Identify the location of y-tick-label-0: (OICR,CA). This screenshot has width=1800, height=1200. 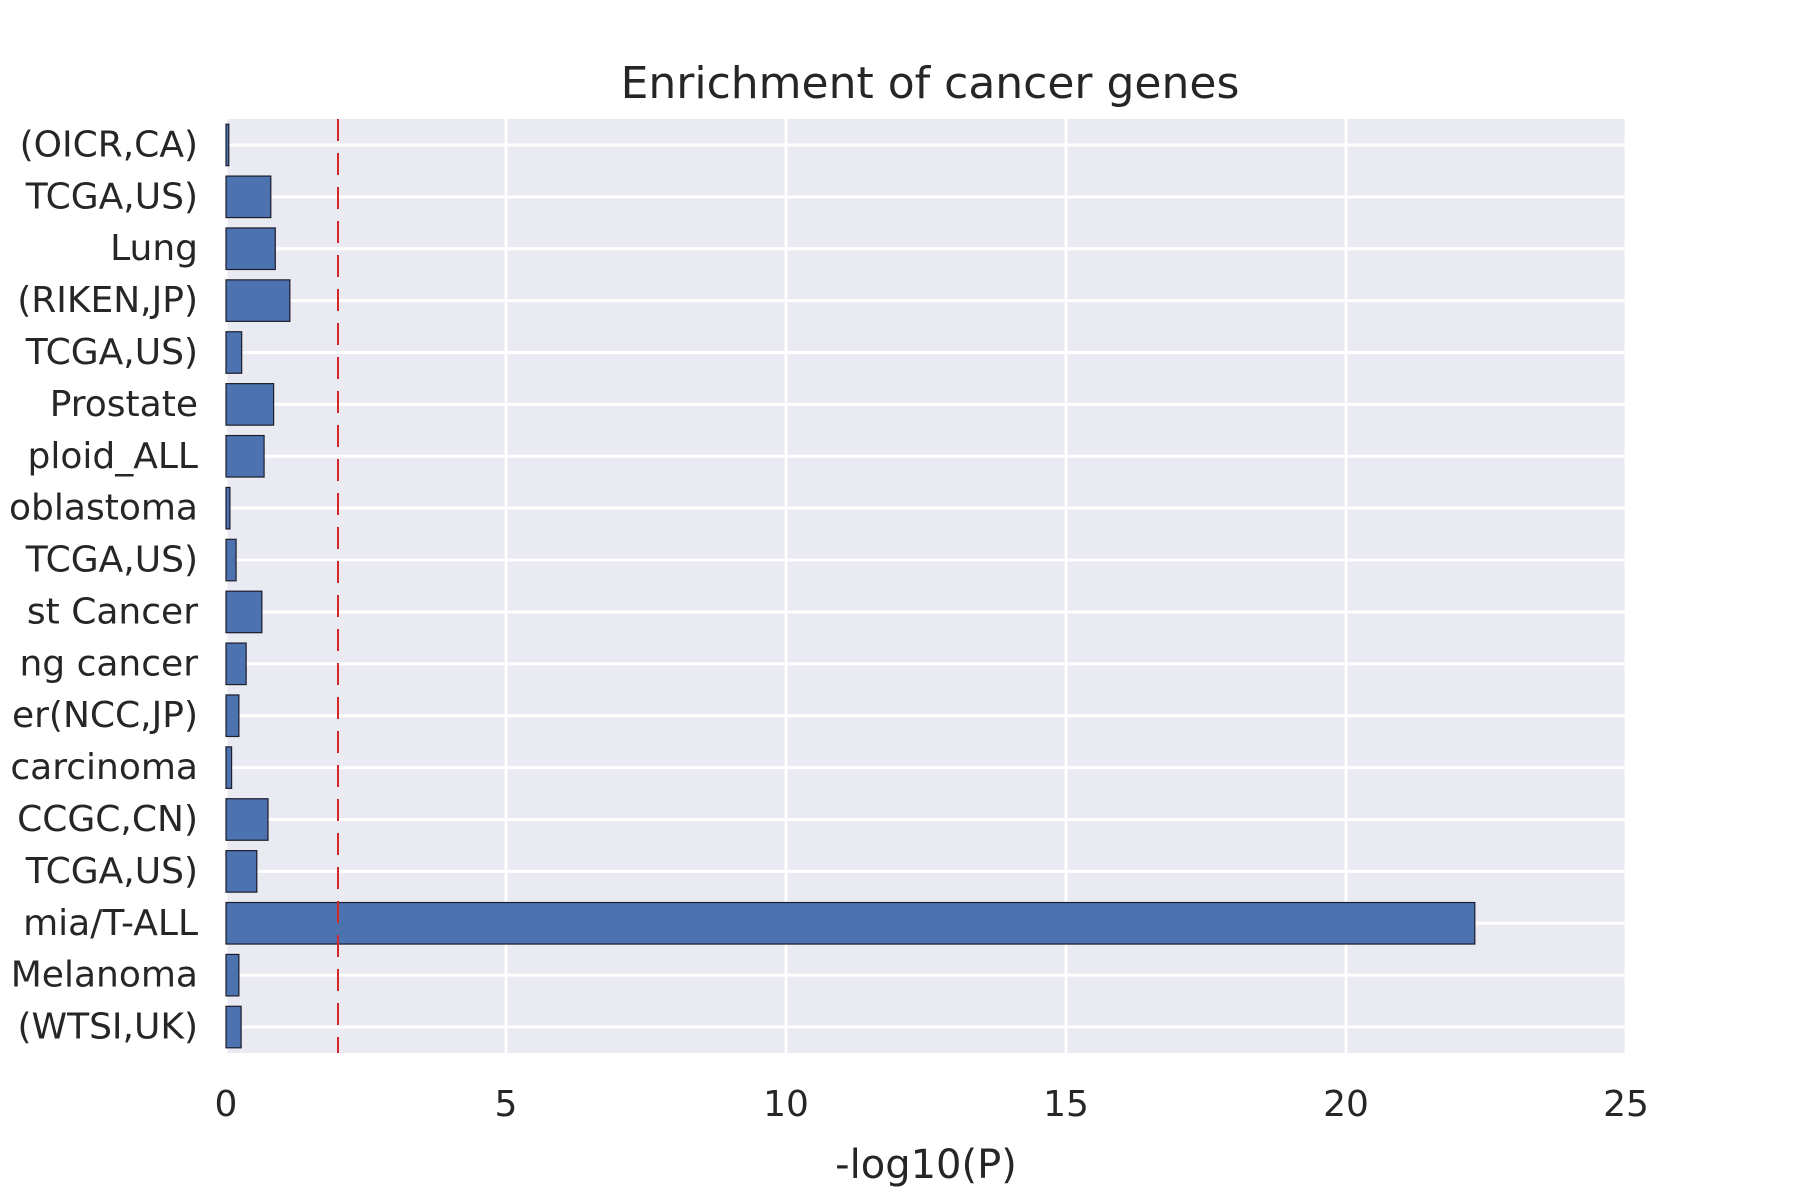
(109, 144).